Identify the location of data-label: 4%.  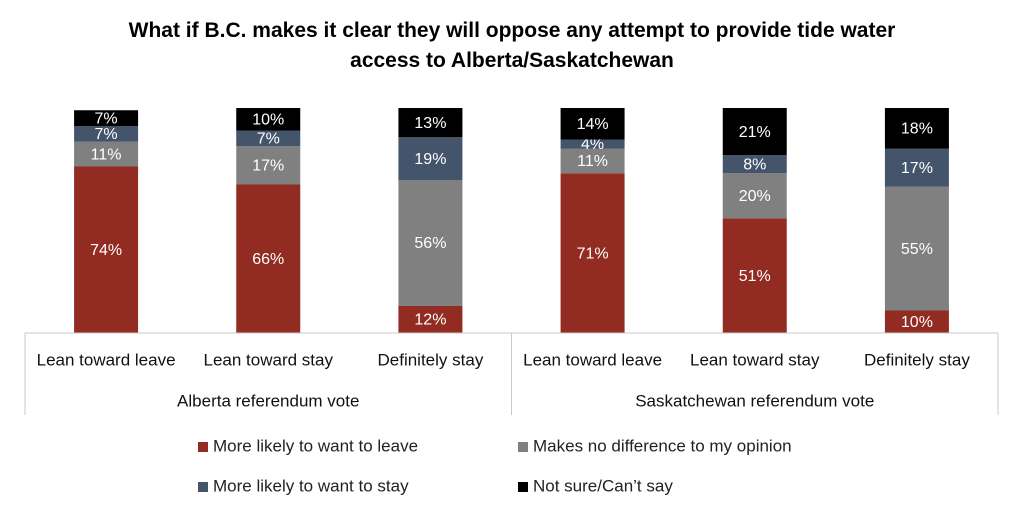
(592, 144).